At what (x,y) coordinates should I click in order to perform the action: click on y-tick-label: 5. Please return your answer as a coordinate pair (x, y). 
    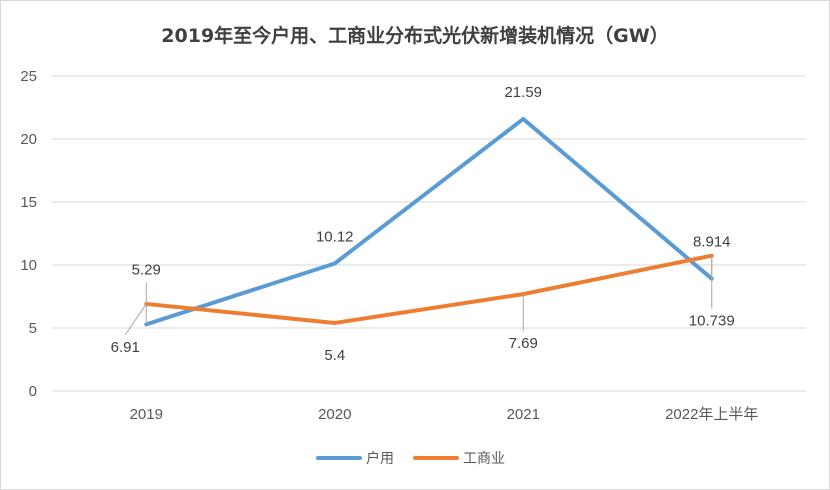
    Looking at the image, I should click on (33, 328).